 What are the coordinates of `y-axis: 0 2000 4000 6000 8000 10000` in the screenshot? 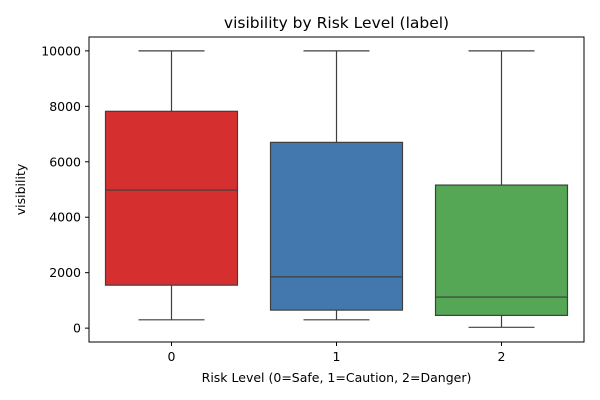 It's located at (65, 189).